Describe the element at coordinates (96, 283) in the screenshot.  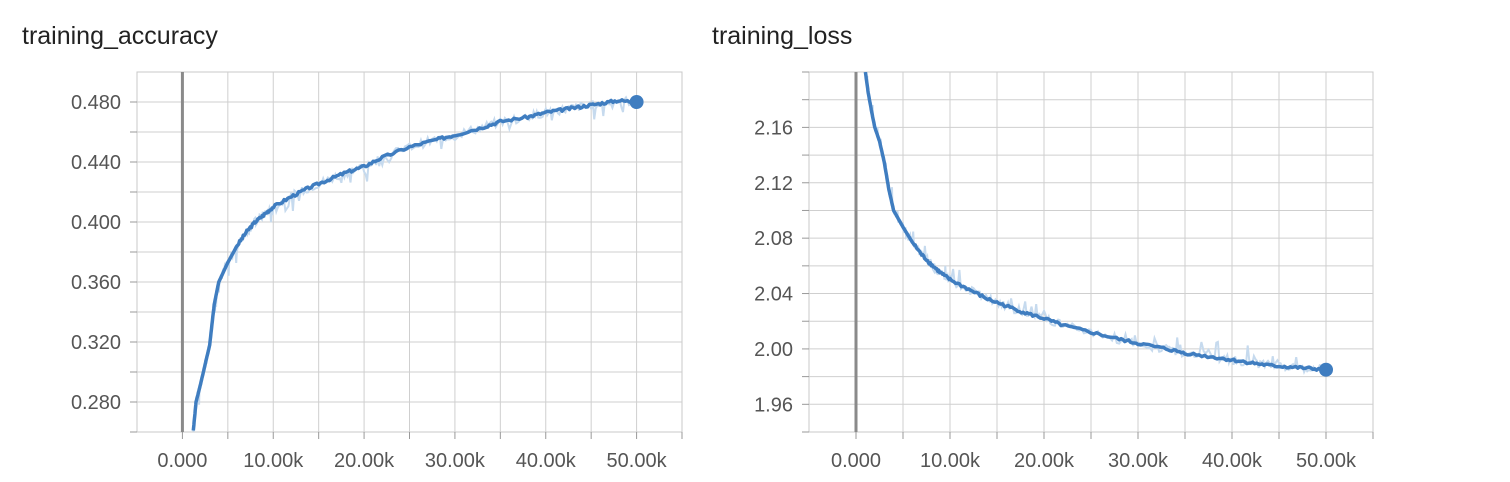
I see `y-tick-label: 0.360` at that location.